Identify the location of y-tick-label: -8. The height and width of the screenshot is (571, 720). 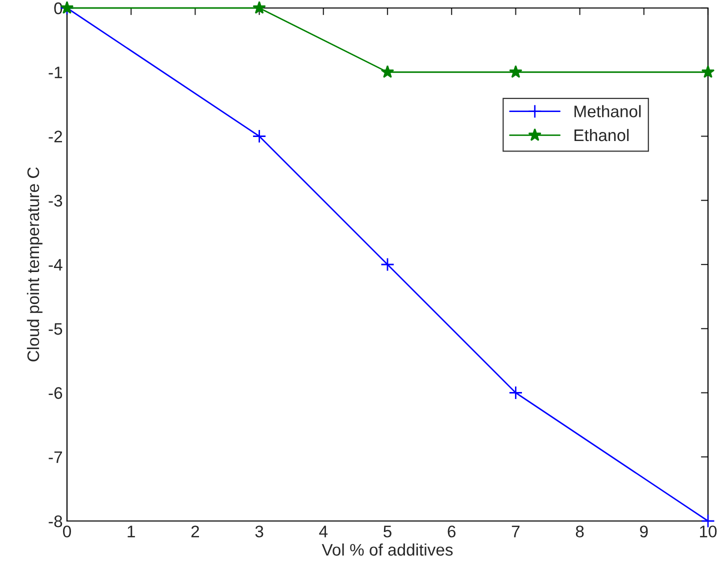
(55, 521).